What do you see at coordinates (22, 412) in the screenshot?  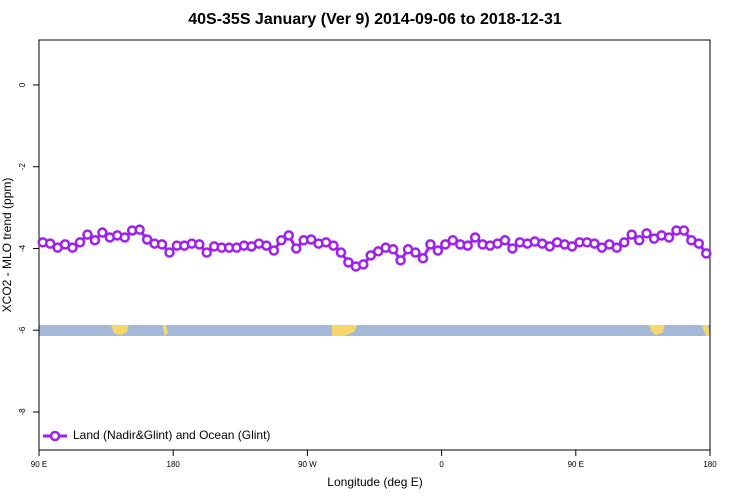 I see `y-tick-label: -8` at bounding box center [22, 412].